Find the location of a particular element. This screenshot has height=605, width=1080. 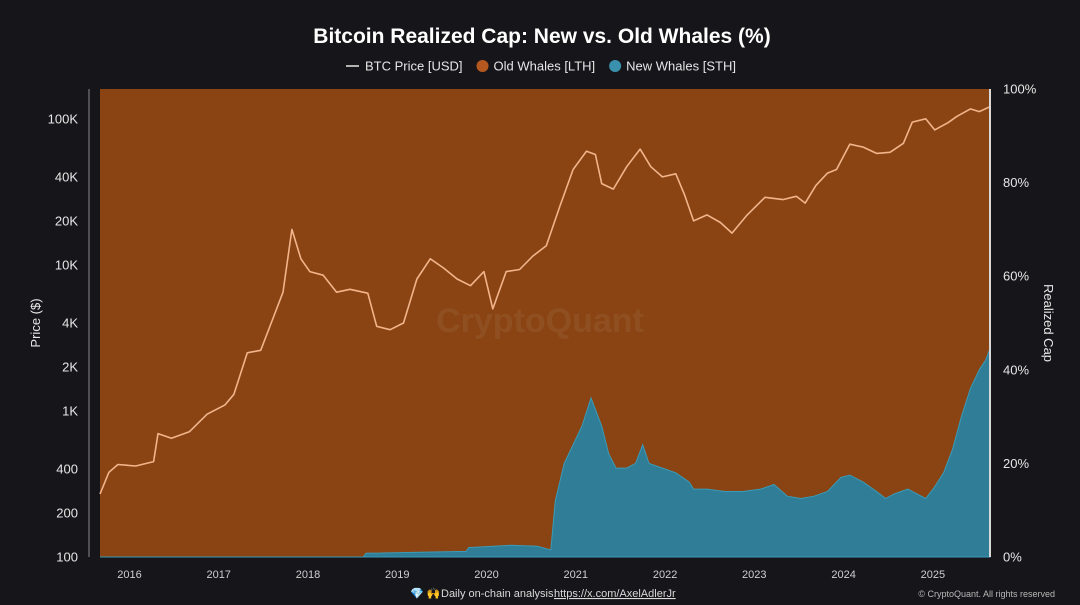

y-right-tick-label: 40% is located at coordinates (1016, 369).